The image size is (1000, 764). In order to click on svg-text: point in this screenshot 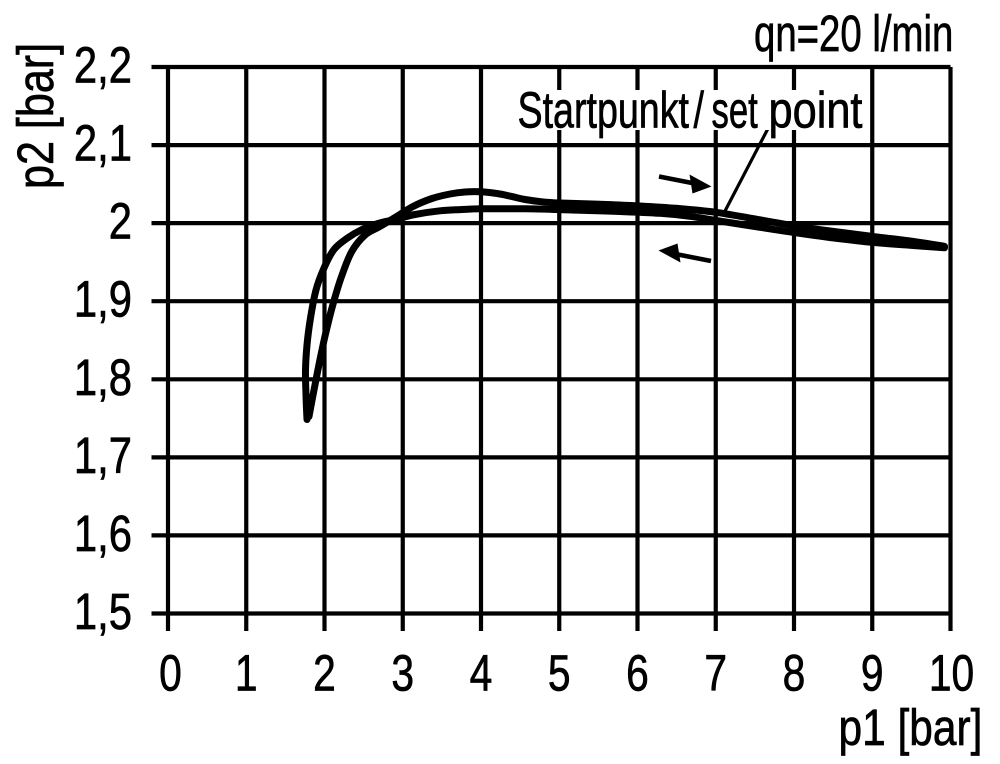, I will do `click(816, 110)`.